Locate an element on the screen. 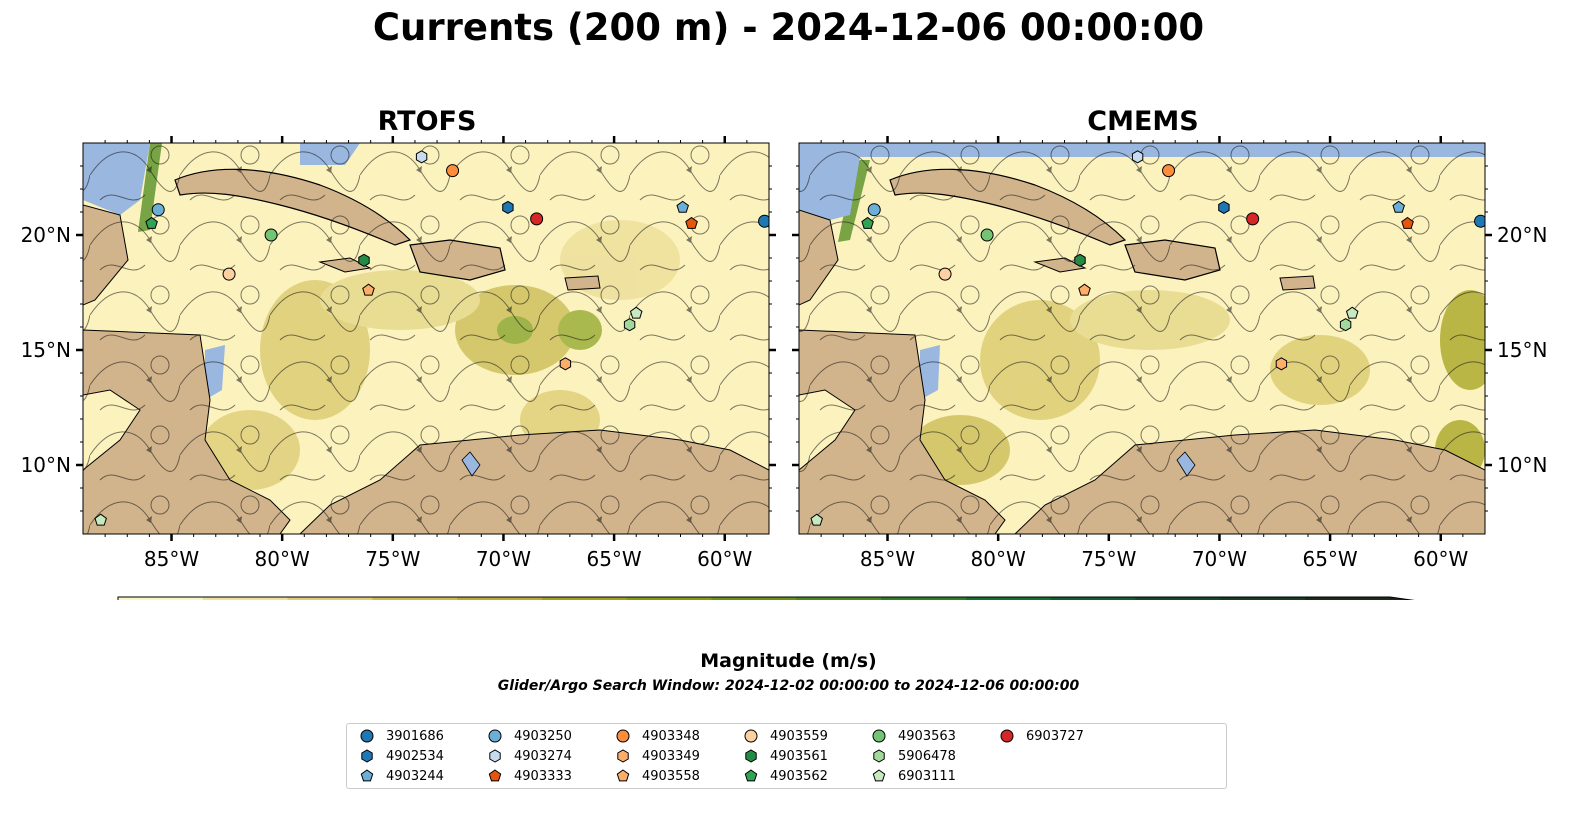 This screenshot has width=1577, height=827. legend-entry: 4903274 is located at coordinates (528, 756).